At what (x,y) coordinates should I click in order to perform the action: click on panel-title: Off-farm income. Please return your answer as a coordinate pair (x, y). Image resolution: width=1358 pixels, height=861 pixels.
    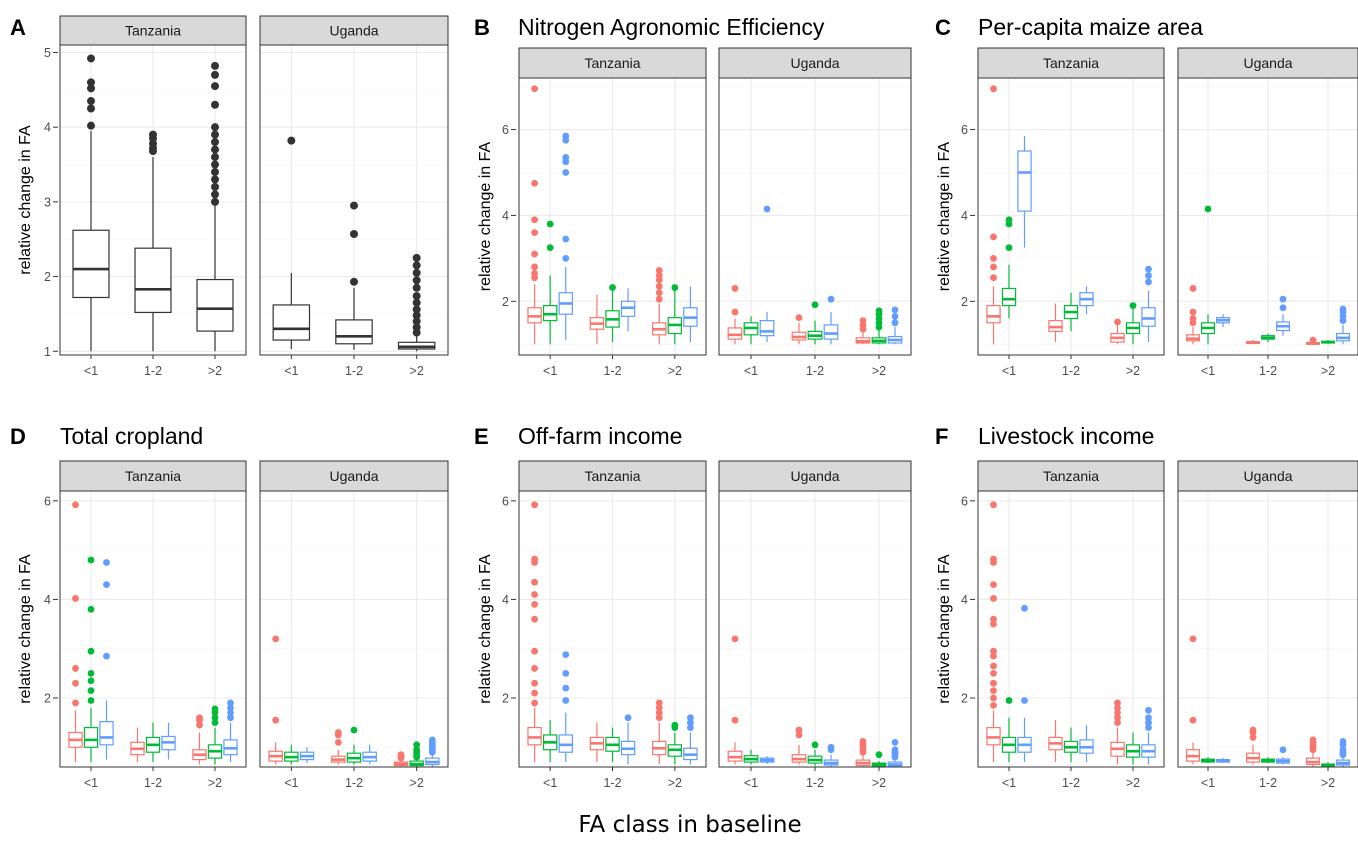
    Looking at the image, I should click on (600, 436).